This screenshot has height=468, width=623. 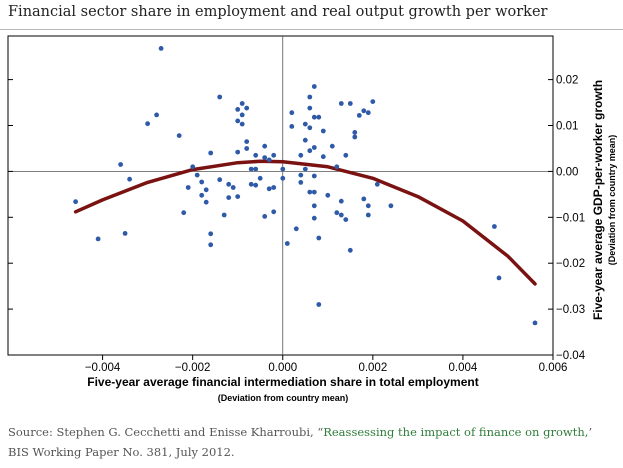 I want to click on y-tick-label: −0.03, so click(x=570, y=310).